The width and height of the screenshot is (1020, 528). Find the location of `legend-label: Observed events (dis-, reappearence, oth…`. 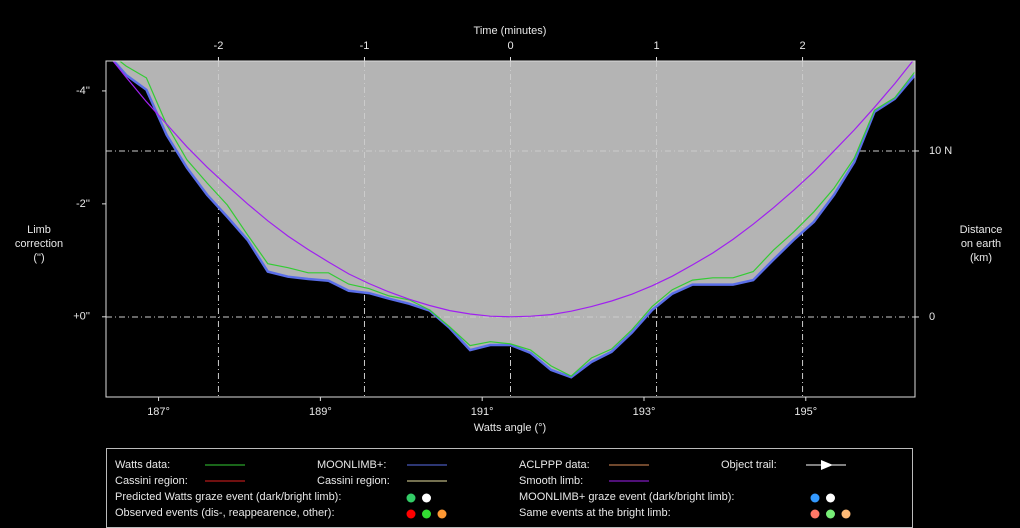

legend-label: Observed events (dis-, reappearence, oth… is located at coordinates (225, 513).